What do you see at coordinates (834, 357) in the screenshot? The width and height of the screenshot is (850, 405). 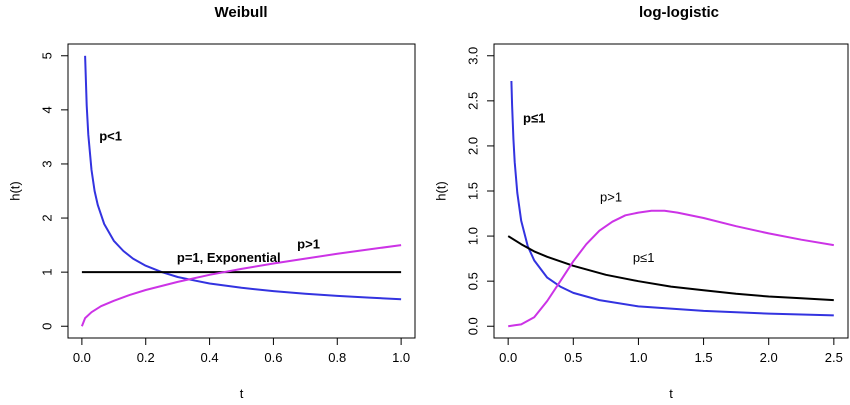 I see `x-tick-label: 2.5` at bounding box center [834, 357].